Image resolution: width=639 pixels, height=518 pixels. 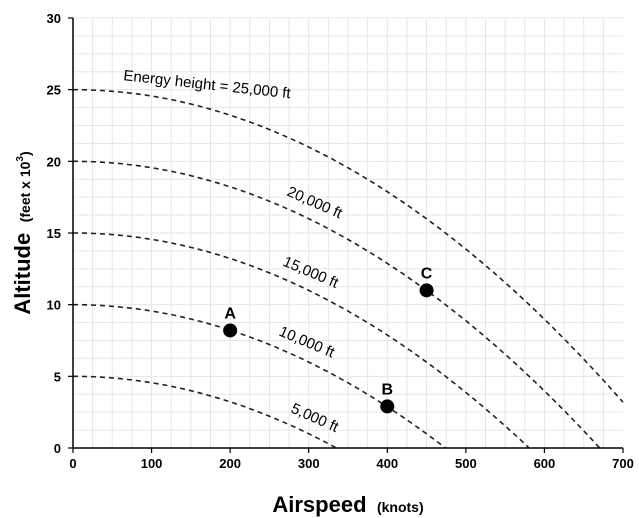 What do you see at coordinates (57, 448) in the screenshot?
I see `y-tick-label: 0` at bounding box center [57, 448].